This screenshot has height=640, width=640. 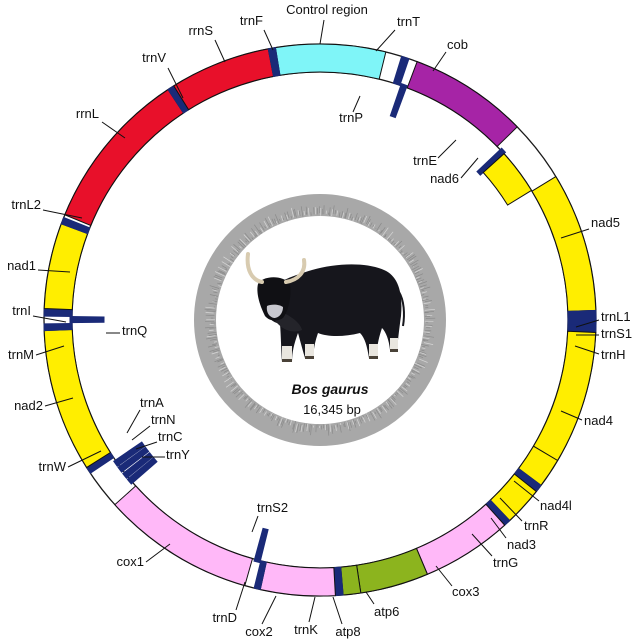 I want to click on gene-label: rrnL, so click(x=87, y=113).